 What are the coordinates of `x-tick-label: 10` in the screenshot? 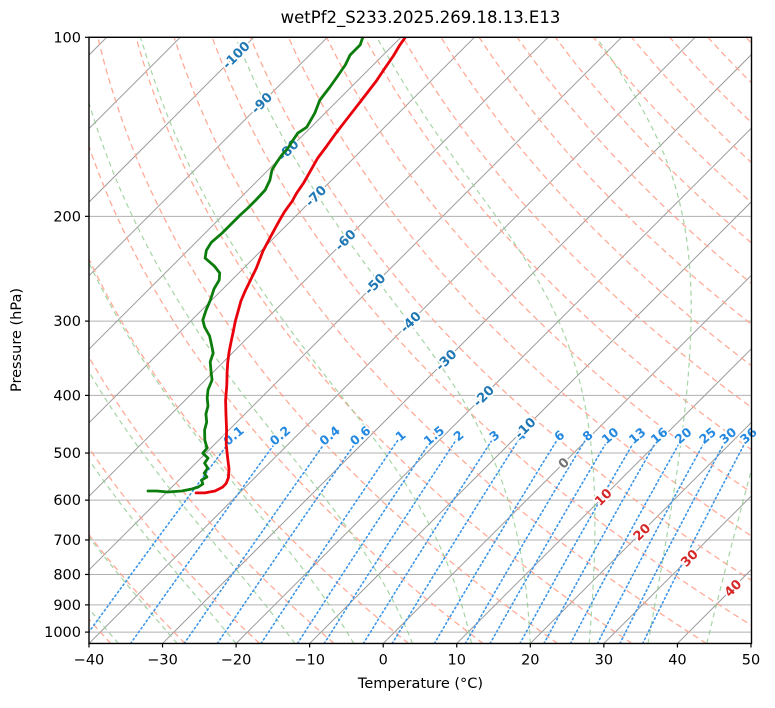 It's located at (457, 660).